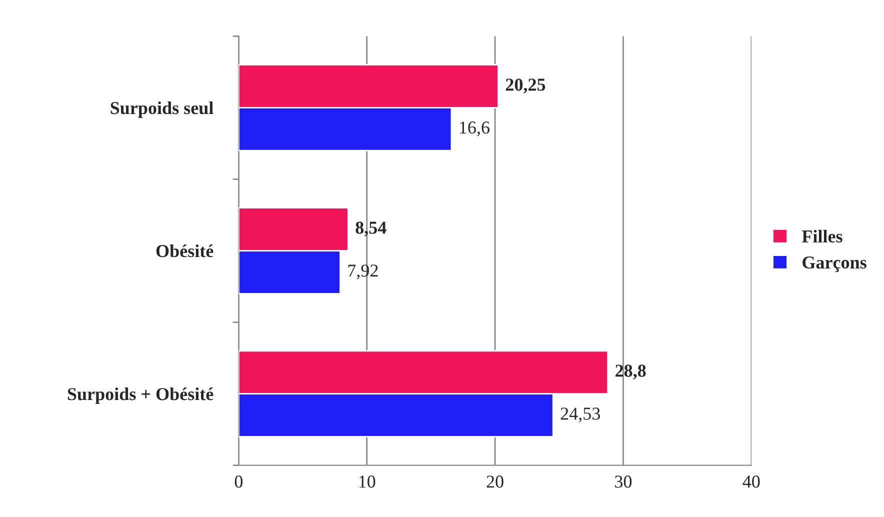  What do you see at coordinates (141, 396) in the screenshot?
I see `y-tick-label: Surpoids + Obésité` at bounding box center [141, 396].